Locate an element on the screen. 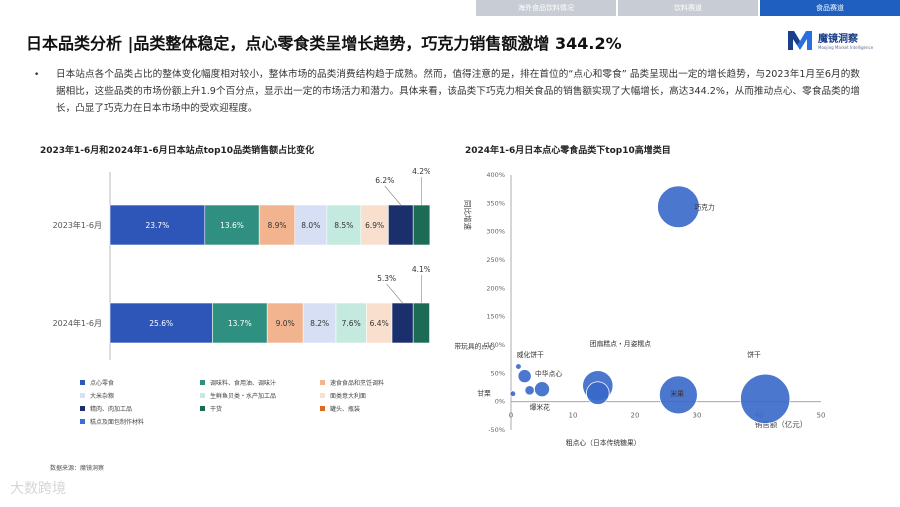 This screenshot has height=507, width=900. tab-beverage-track: 饮料赛道 is located at coordinates (688, 8).